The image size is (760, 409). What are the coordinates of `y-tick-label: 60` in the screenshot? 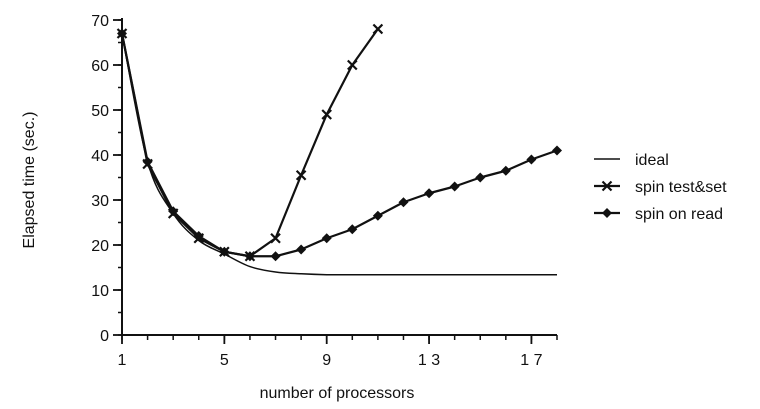 It's located at (100, 66).